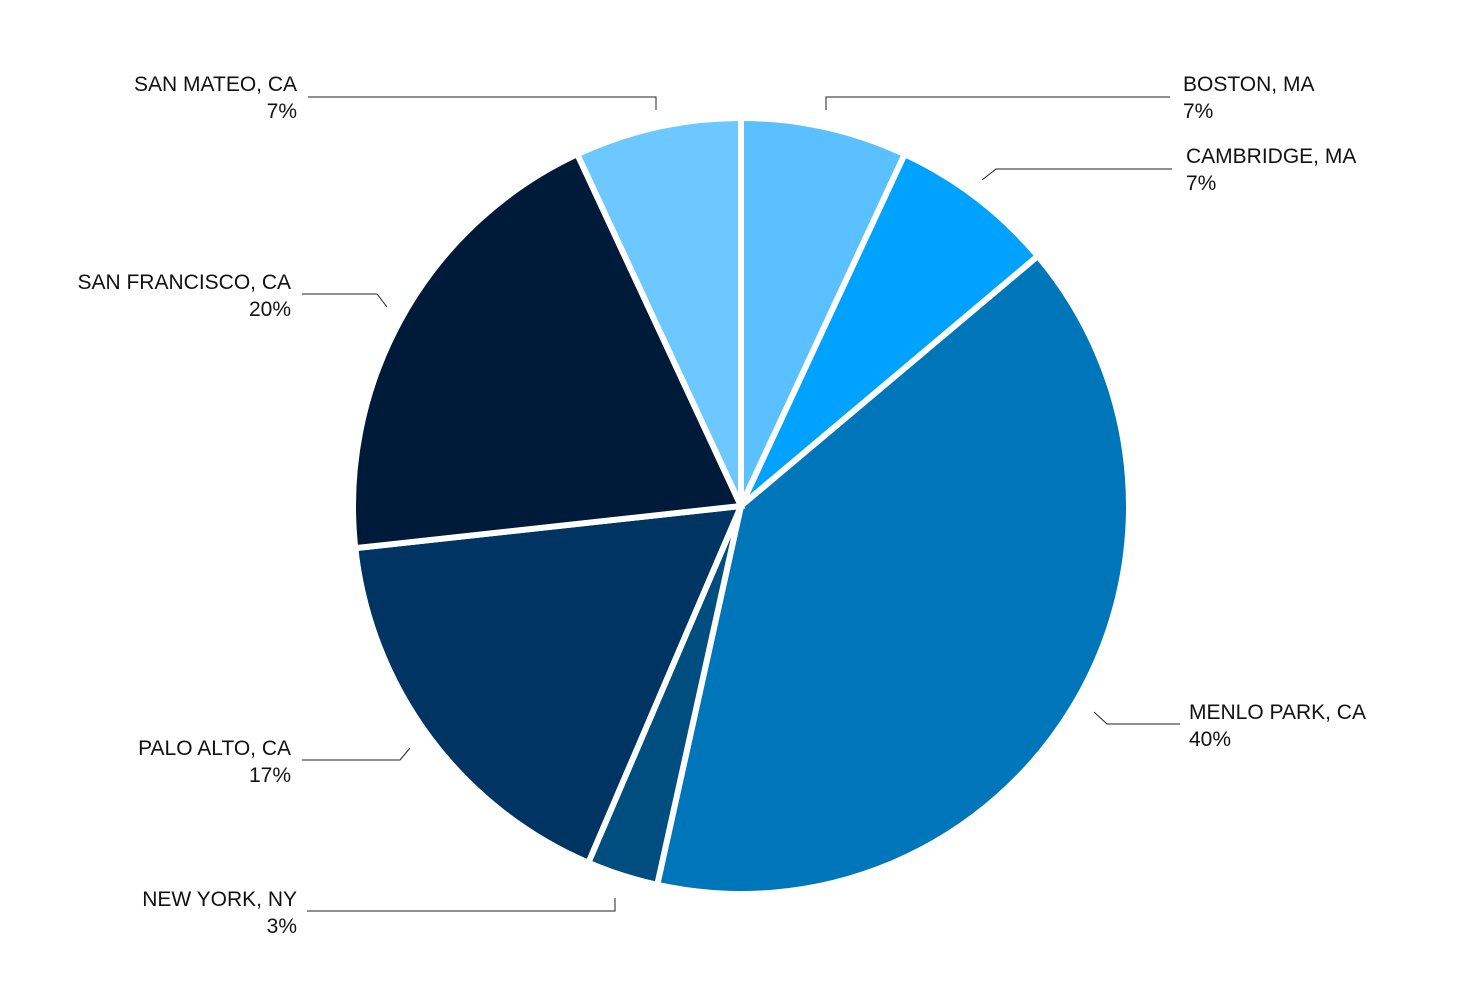 This screenshot has height=996, width=1484. What do you see at coordinates (1210, 739) in the screenshot?
I see `slice-percent-menlo-park-ca: 40%` at bounding box center [1210, 739].